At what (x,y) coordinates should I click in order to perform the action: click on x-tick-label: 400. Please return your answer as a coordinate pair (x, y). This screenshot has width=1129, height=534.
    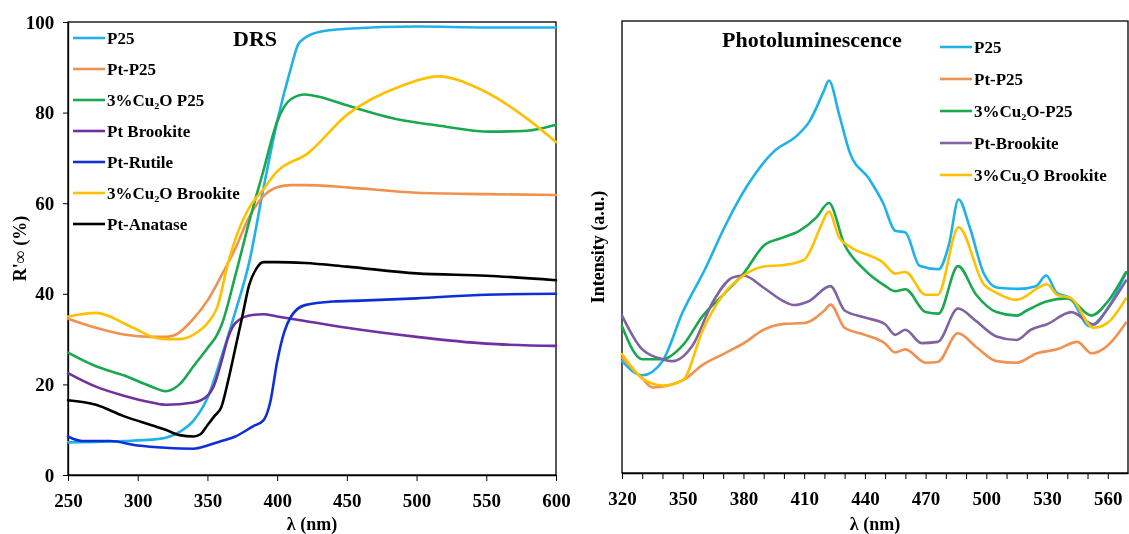
    Looking at the image, I should click on (277, 500).